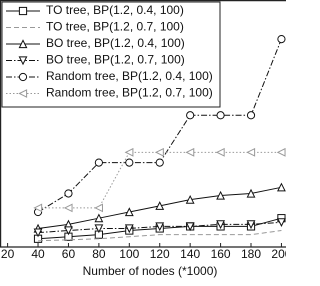  Describe the element at coordinates (251, 254) in the screenshot. I see `x-tick-label: 180` at that location.